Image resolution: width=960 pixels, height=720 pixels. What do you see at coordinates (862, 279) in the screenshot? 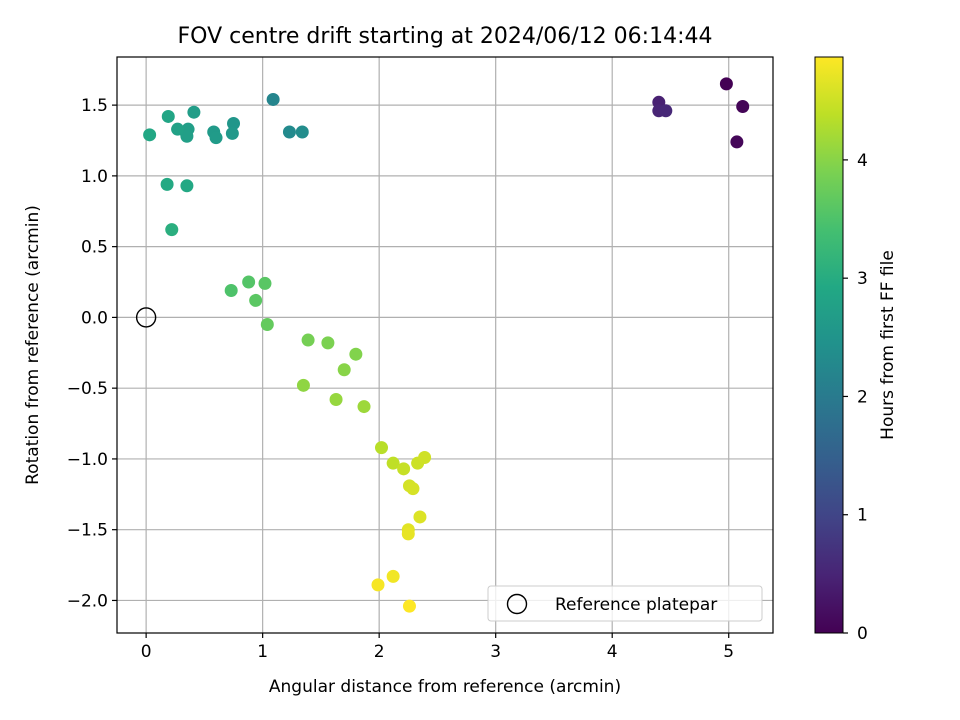
I see `colorbar-tick-label: 3` at bounding box center [862, 279].